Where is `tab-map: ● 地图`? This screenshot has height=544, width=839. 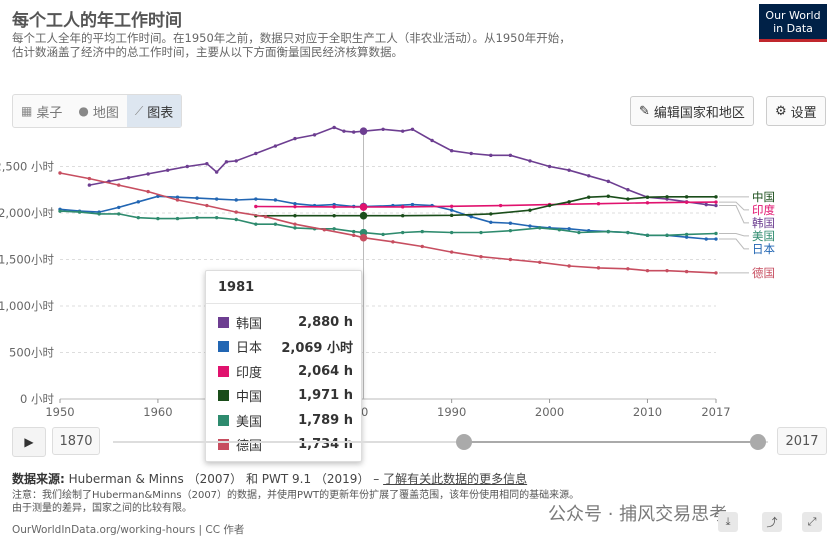 tab-map: ● 地图 is located at coordinates (98, 111).